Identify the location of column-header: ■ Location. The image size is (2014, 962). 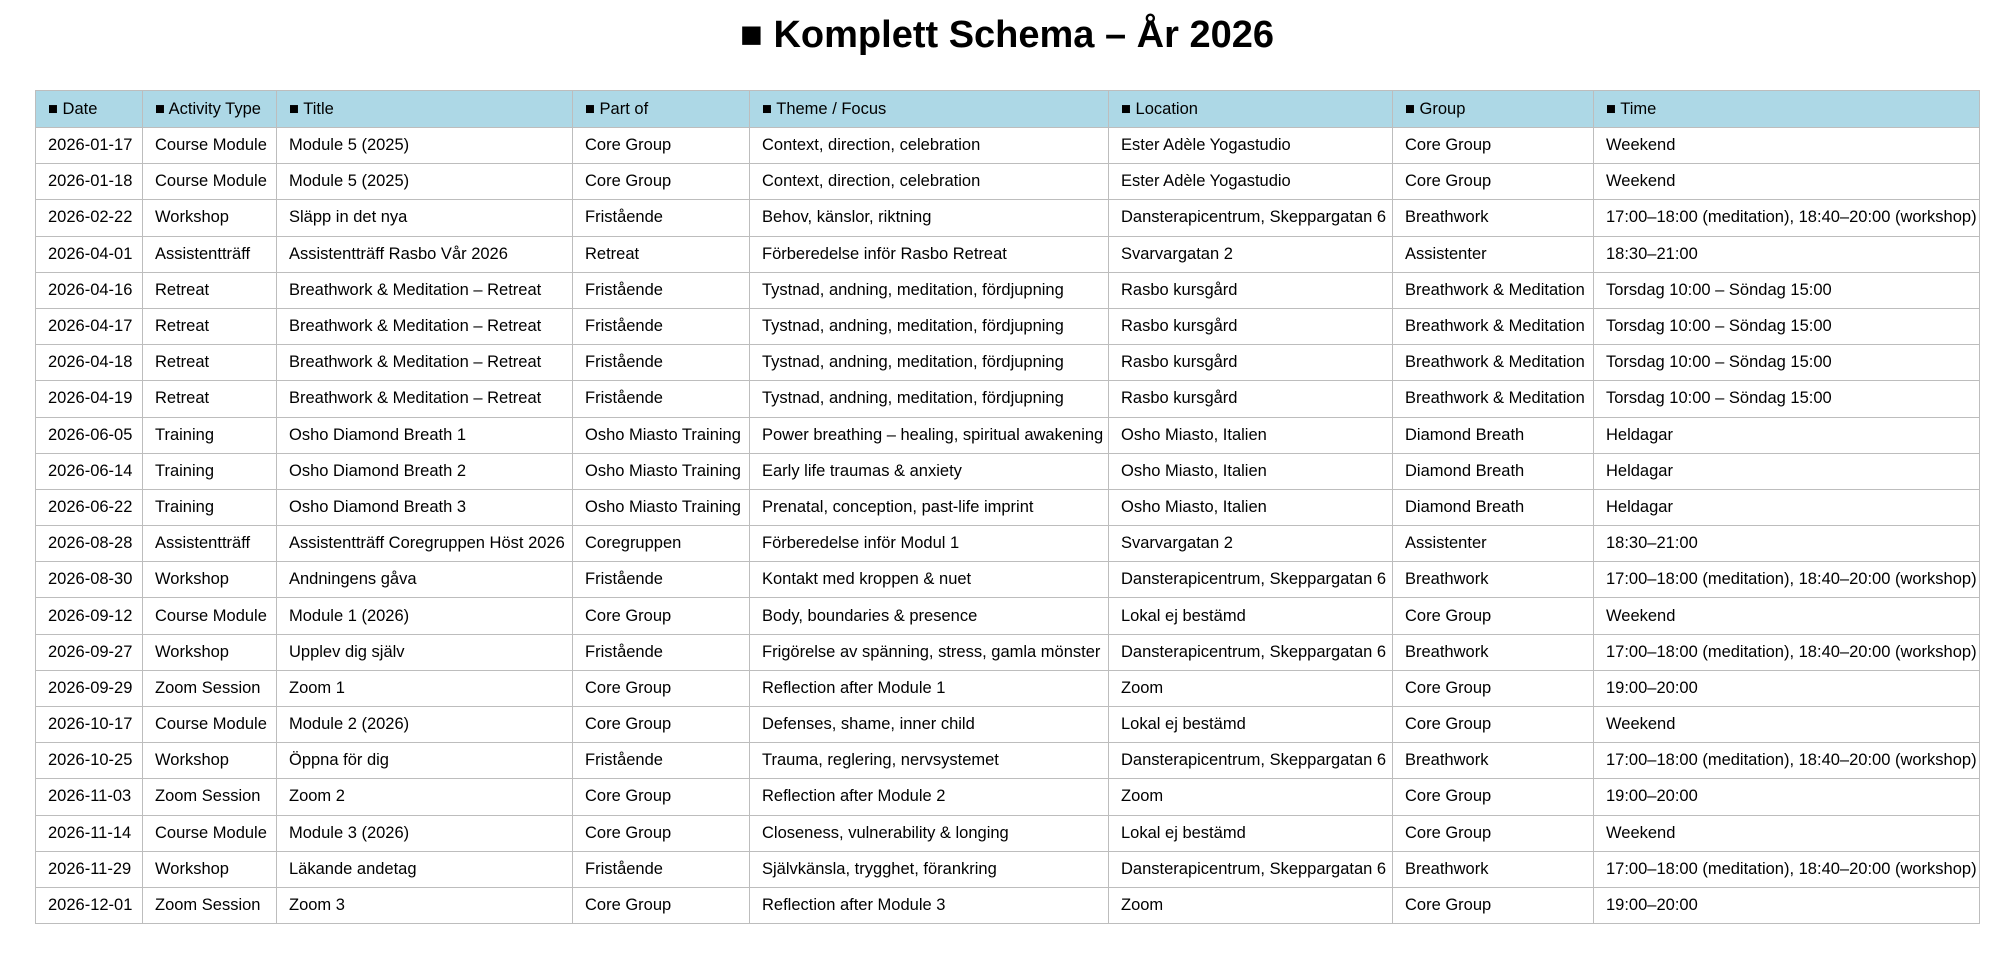
(1250, 109).